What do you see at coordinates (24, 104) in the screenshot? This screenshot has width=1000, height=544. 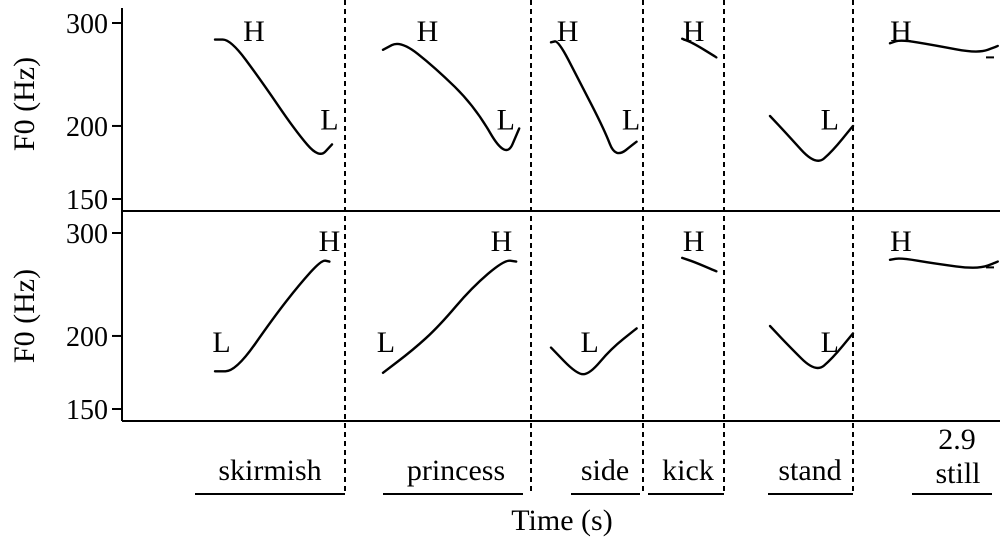 I see `y-axis-label-top: F0 (Hz)` at bounding box center [24, 104].